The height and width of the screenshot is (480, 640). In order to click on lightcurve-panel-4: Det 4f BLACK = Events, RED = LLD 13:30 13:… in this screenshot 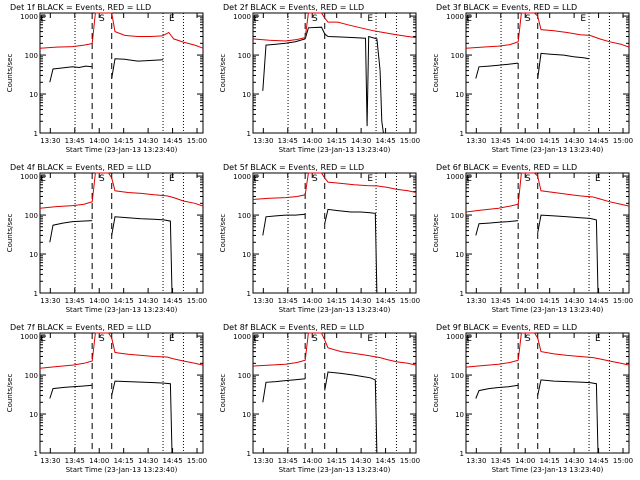, I will do `click(106, 238)`.